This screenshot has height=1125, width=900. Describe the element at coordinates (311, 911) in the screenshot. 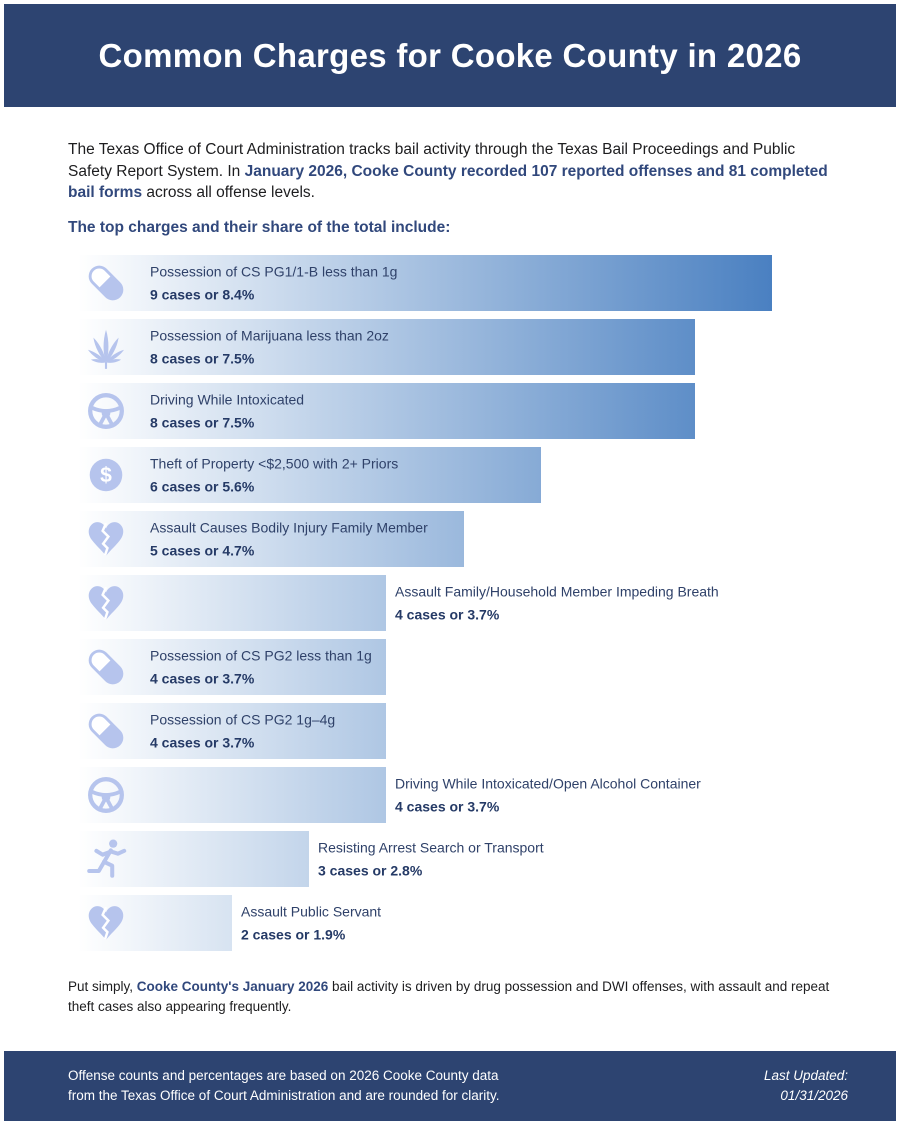

I see `charge-label: Assault Public Servant` at that location.